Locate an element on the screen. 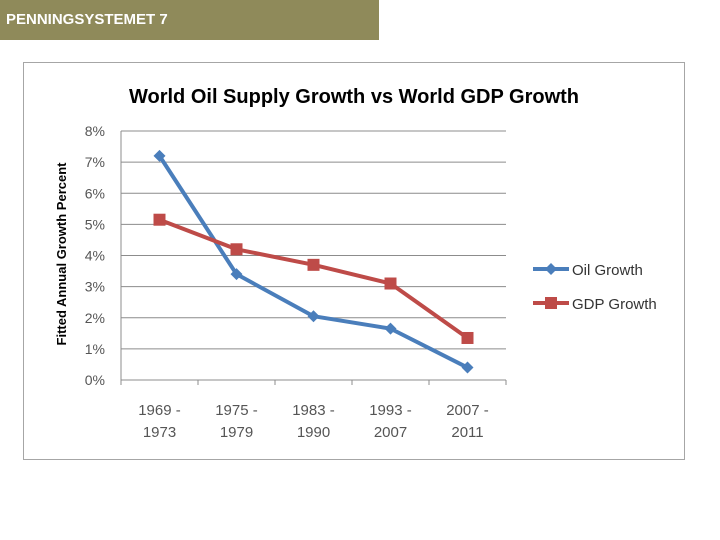 The width and height of the screenshot is (720, 540). banner-title: PENNINGSYSTEMET 7 is located at coordinates (87, 19).